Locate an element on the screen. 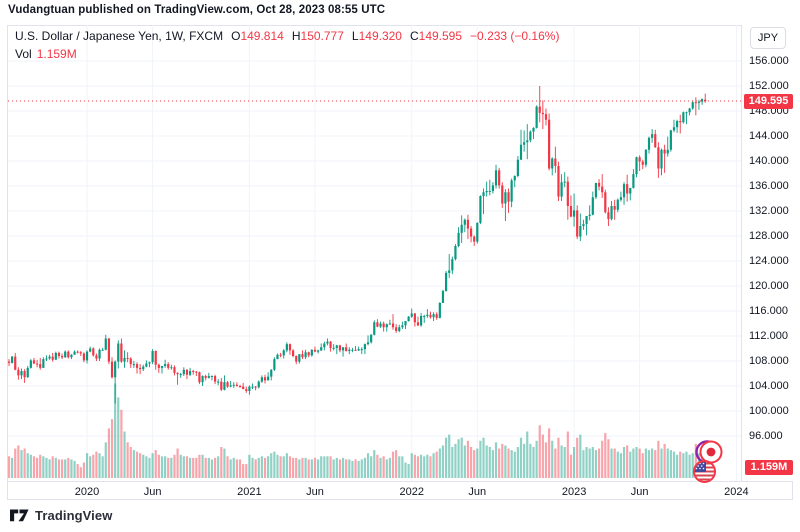 The height and width of the screenshot is (532, 800). volume-value: 1.159M is located at coordinates (56, 54).